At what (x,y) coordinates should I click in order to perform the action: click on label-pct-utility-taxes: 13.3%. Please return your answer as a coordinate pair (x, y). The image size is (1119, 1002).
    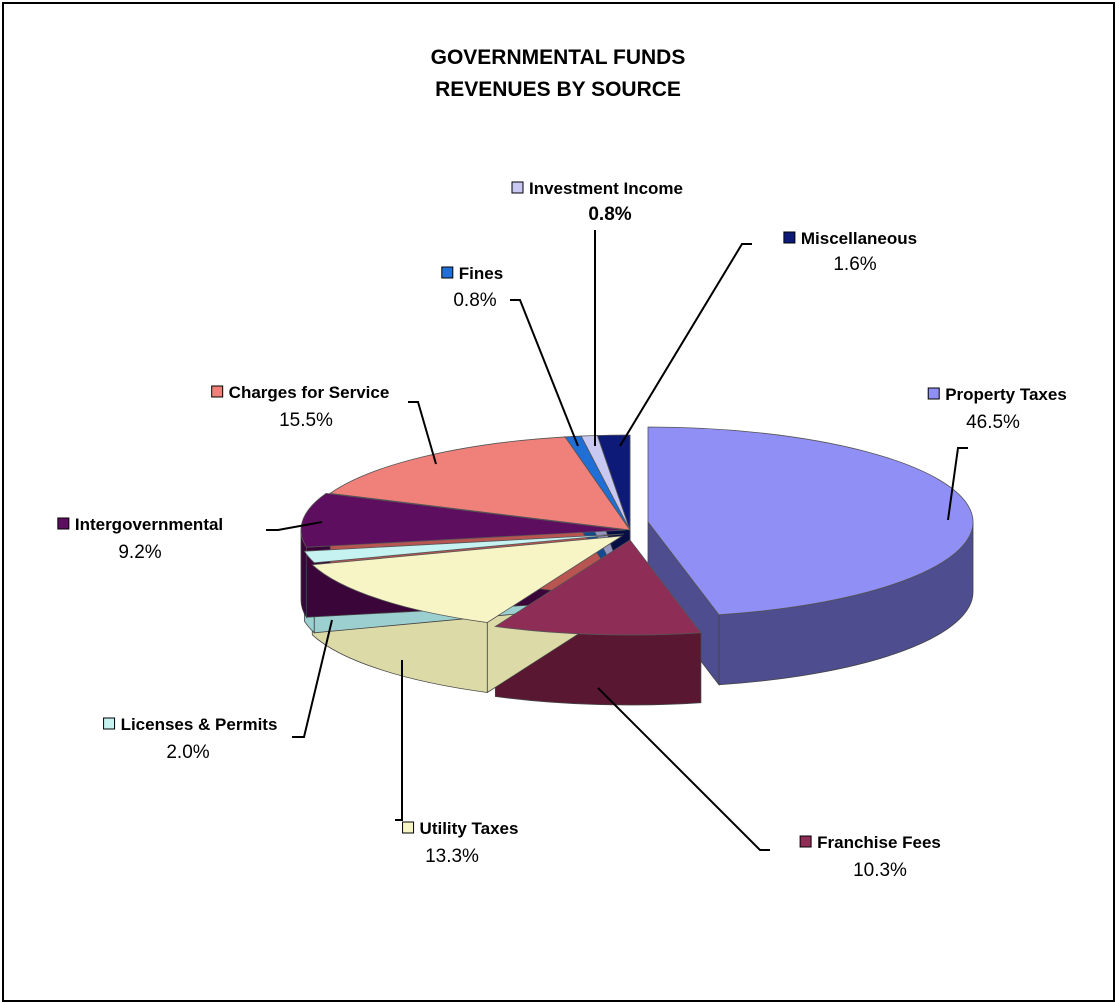
    Looking at the image, I should click on (452, 856).